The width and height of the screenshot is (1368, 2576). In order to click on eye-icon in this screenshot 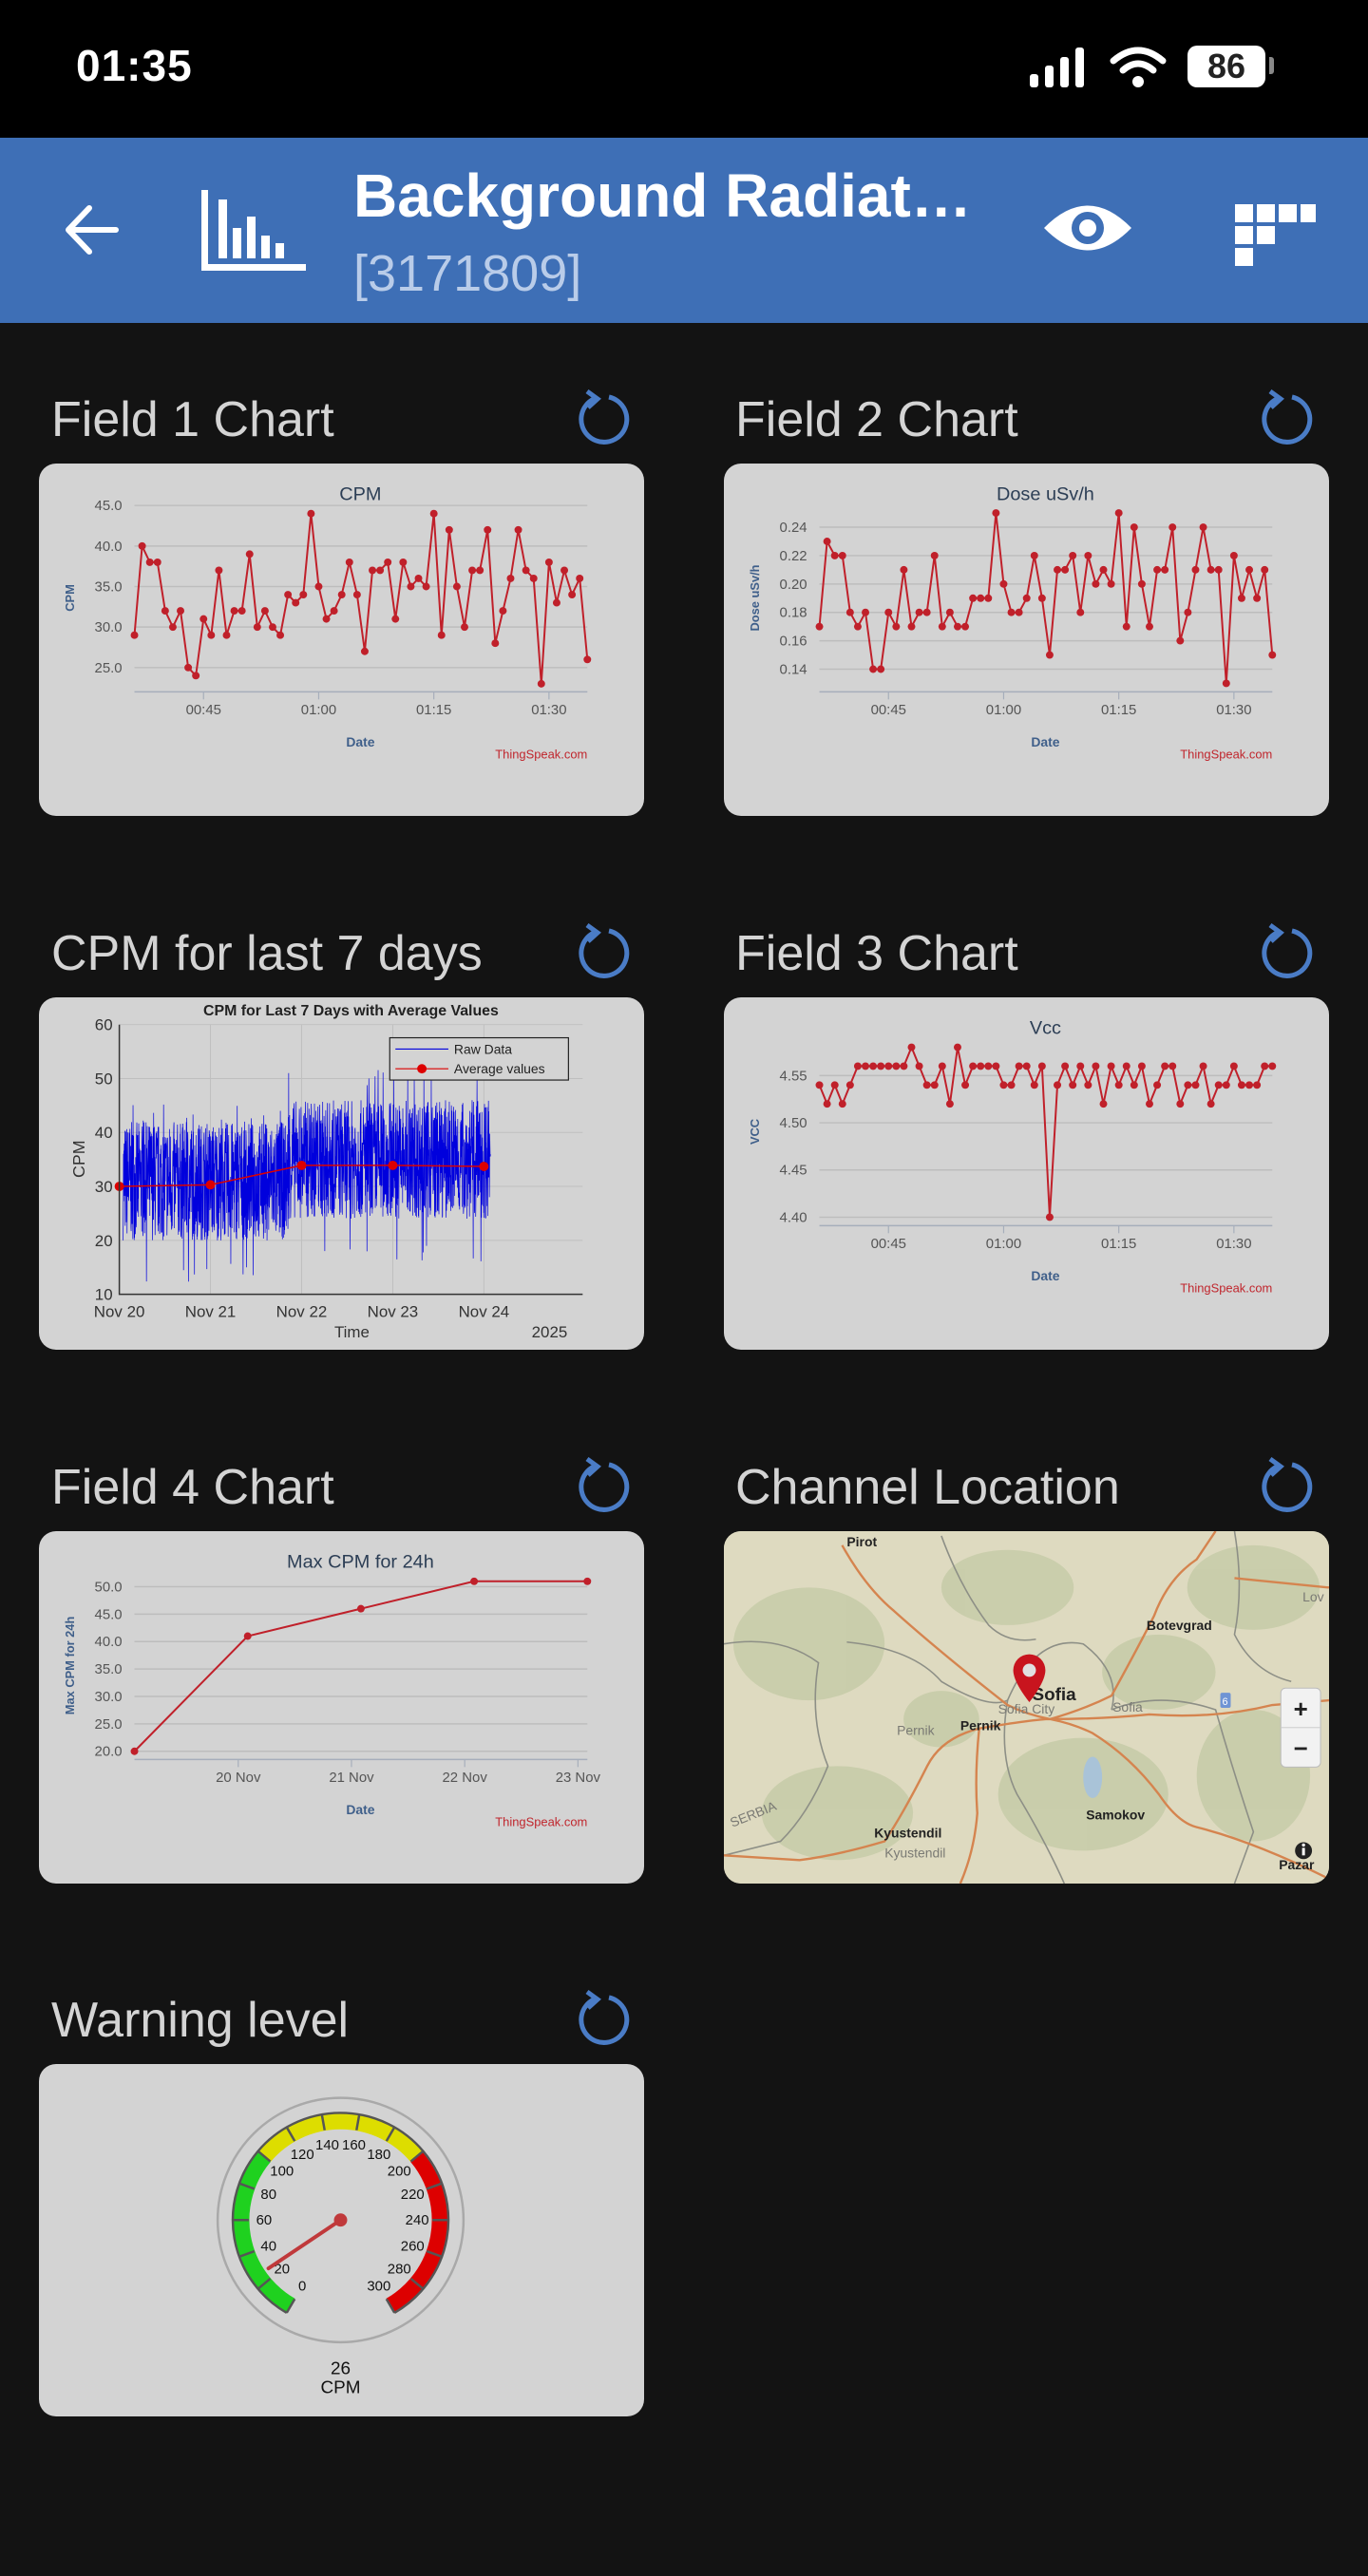, I will do `click(1087, 228)`.